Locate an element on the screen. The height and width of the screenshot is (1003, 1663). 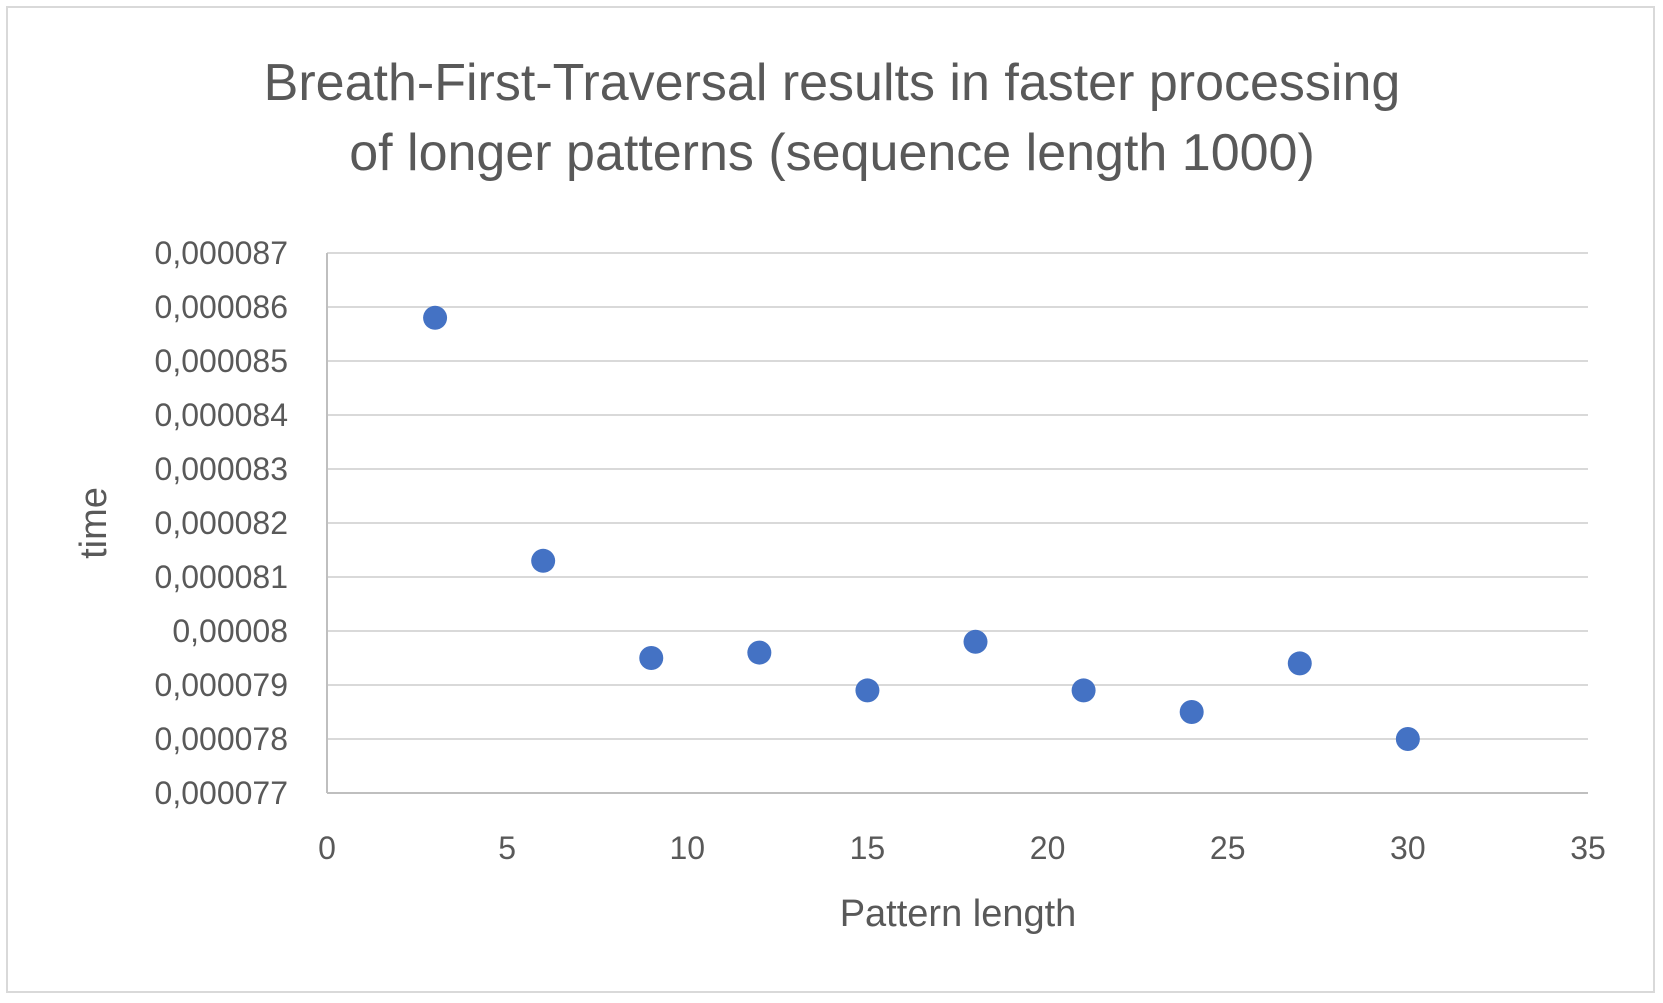
x-axis-title: Pattern length is located at coordinates (958, 914).